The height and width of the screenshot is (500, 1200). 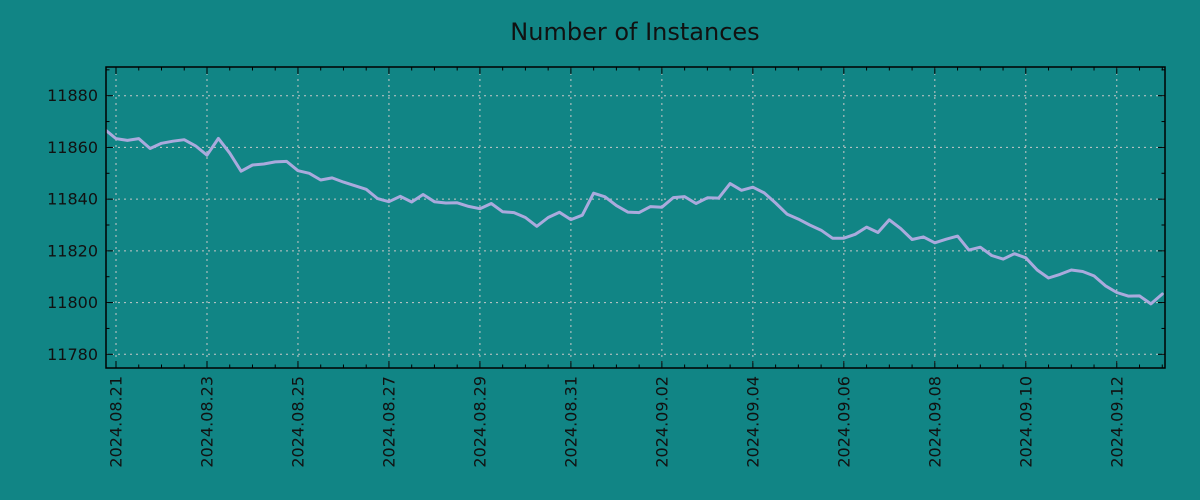 What do you see at coordinates (72, 199) in the screenshot?
I see `y-axis-tick-label: 11840` at bounding box center [72, 199].